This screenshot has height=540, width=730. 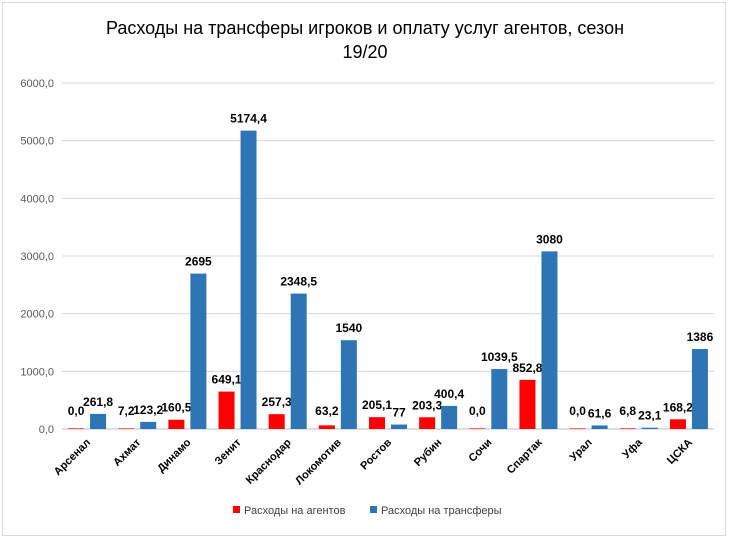 I want to click on data-label: 261,8, so click(x=98, y=402).